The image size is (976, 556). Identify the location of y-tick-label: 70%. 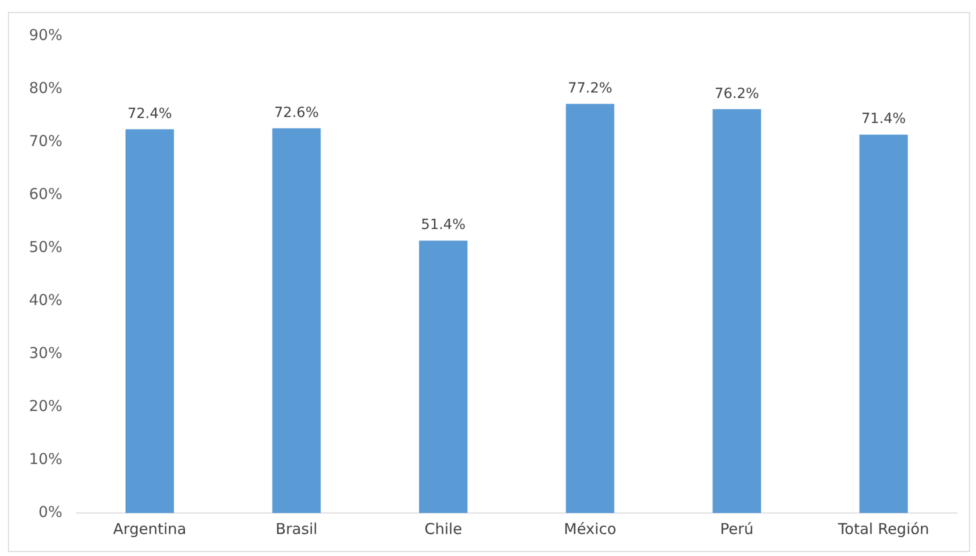
(45, 141).